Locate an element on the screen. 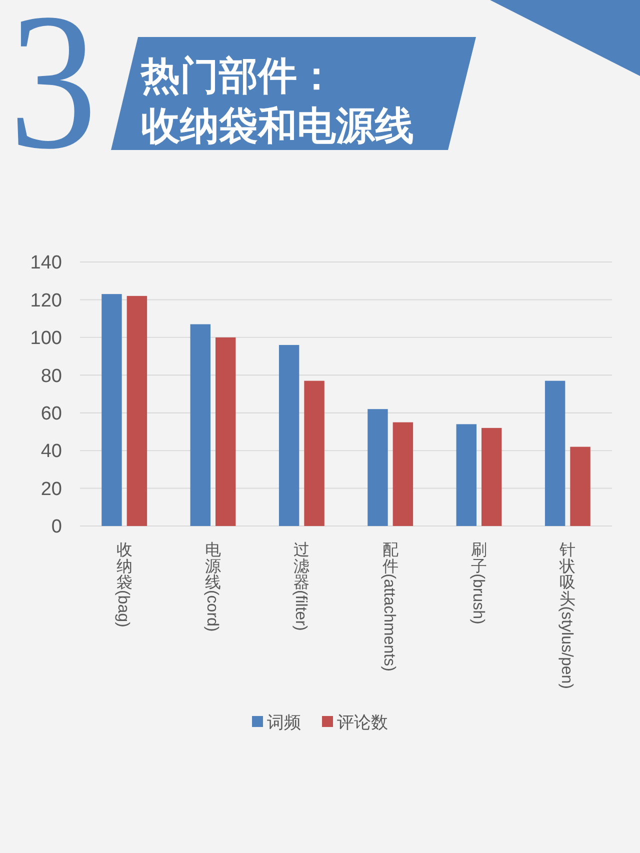 The height and width of the screenshot is (853, 640). x-tick-label: 配件(attachments) is located at coordinates (389, 607).